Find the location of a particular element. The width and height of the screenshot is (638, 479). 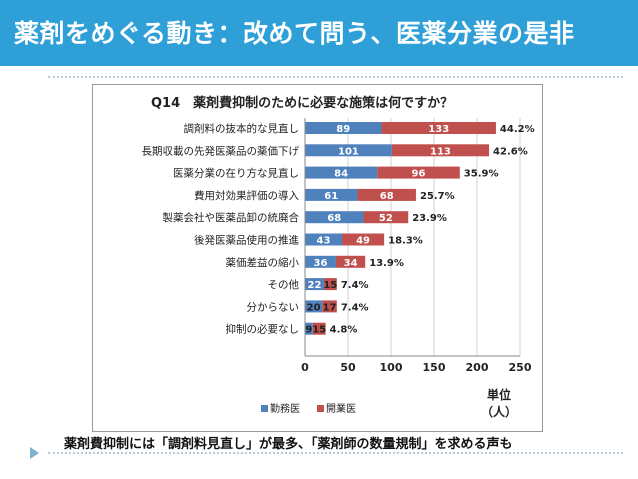

percent-label-6: 13.9% is located at coordinates (386, 263).